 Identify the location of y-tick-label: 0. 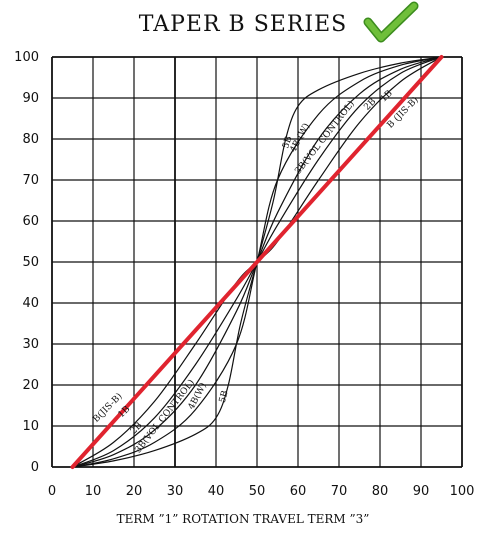
(35, 467).